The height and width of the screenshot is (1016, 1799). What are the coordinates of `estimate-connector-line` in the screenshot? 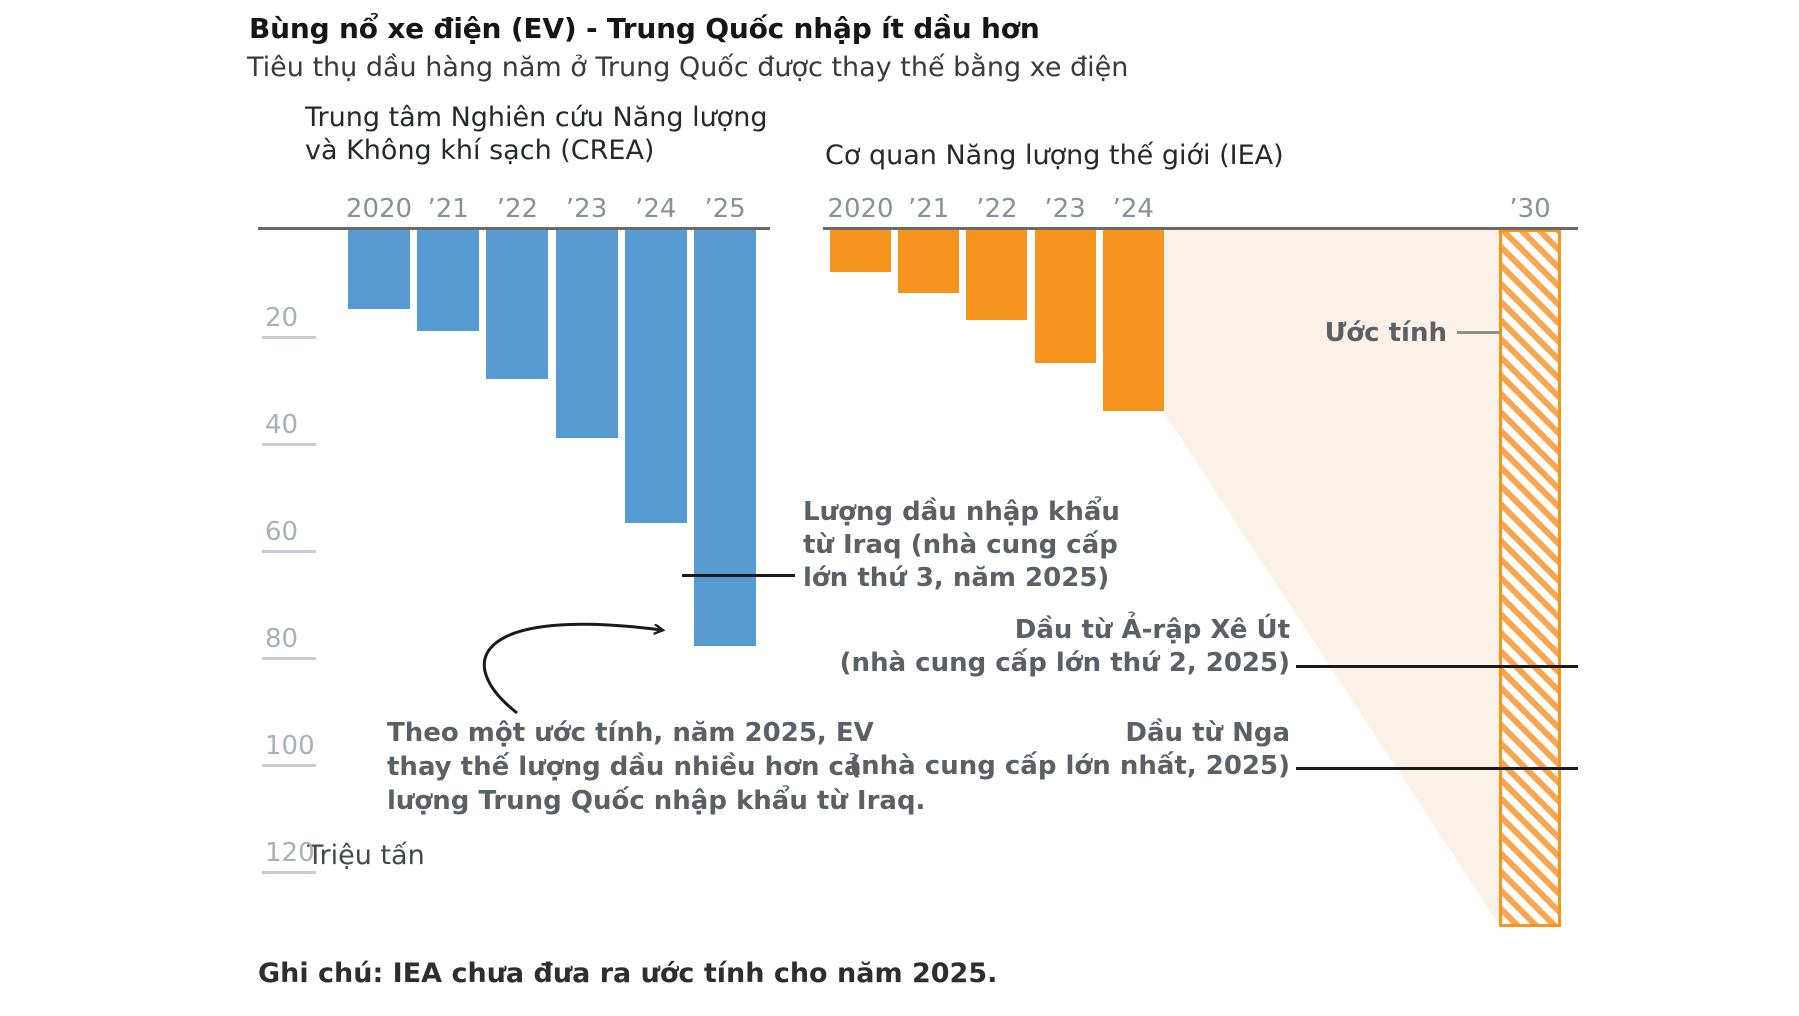 It's located at (1478, 332).